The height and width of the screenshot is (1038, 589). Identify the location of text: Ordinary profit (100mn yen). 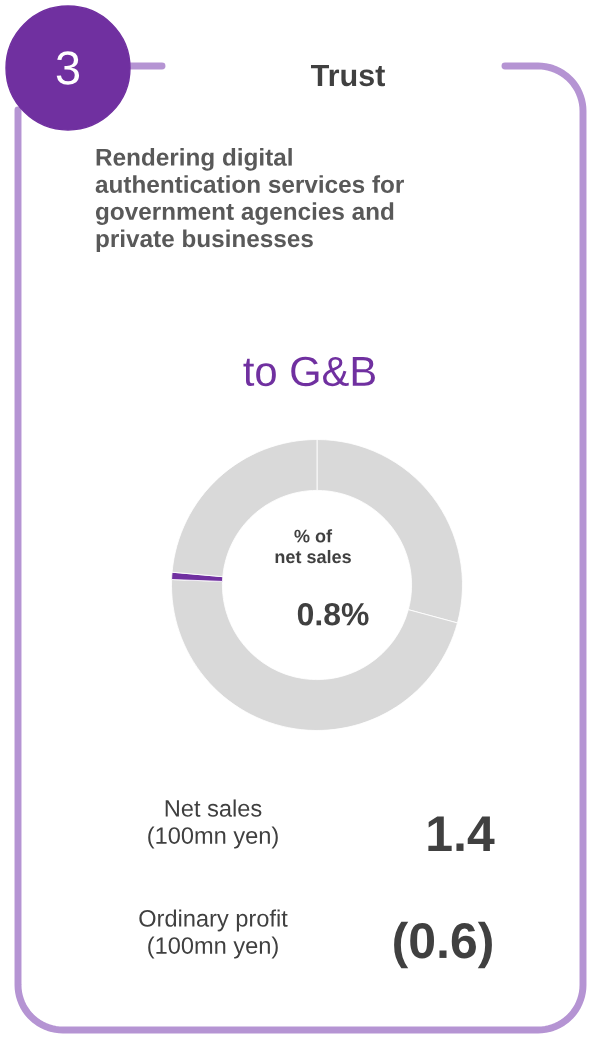
(213, 934).